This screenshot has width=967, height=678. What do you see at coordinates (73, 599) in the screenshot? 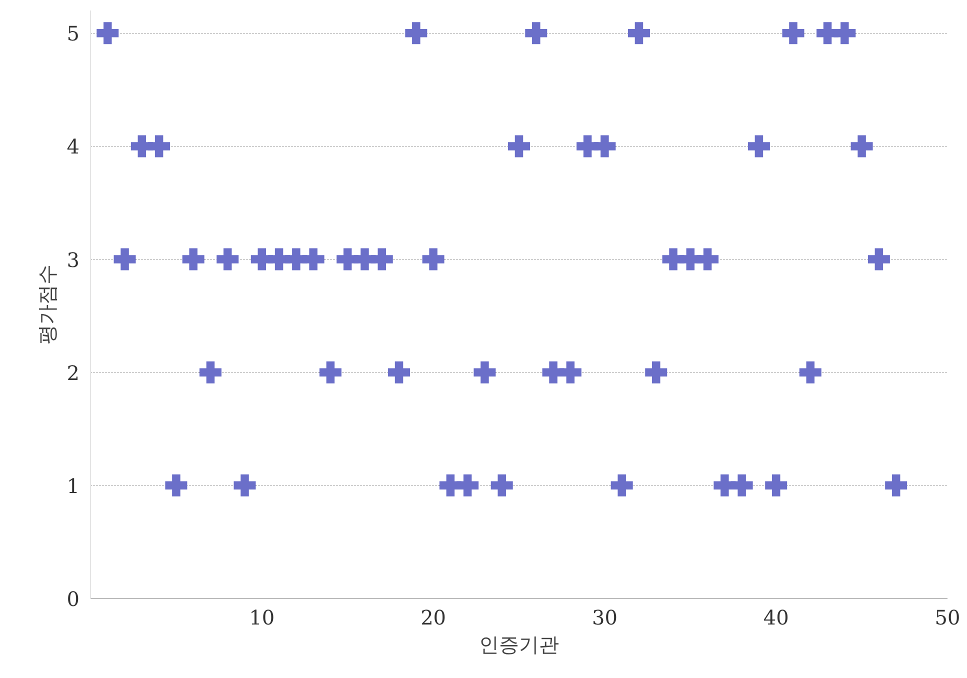
I see `y-tick-label: 0` at bounding box center [73, 599].